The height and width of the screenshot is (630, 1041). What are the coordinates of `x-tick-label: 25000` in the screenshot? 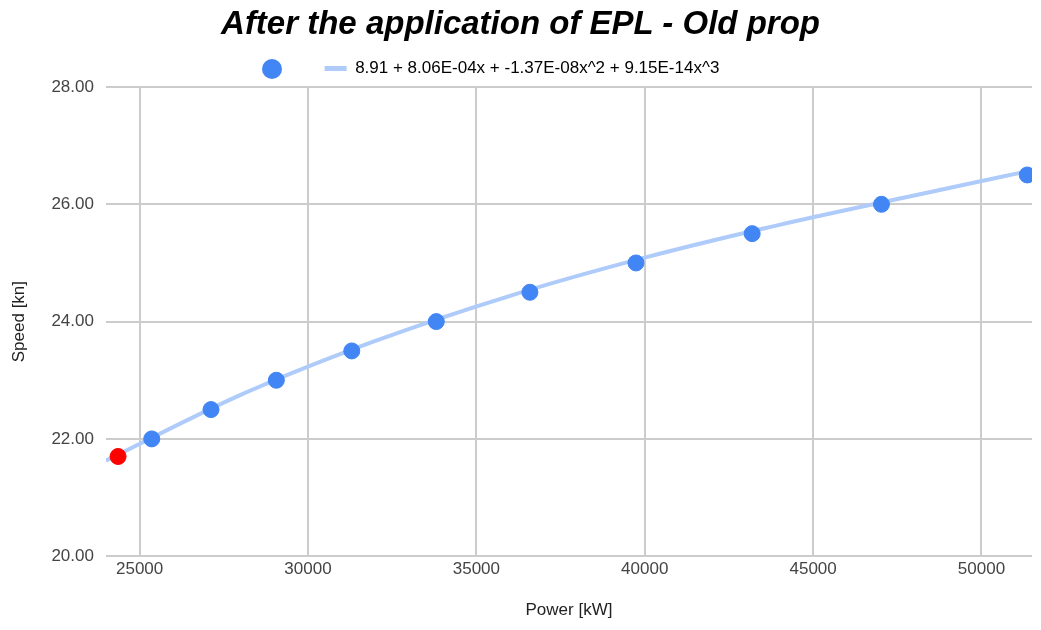 It's located at (139, 569).